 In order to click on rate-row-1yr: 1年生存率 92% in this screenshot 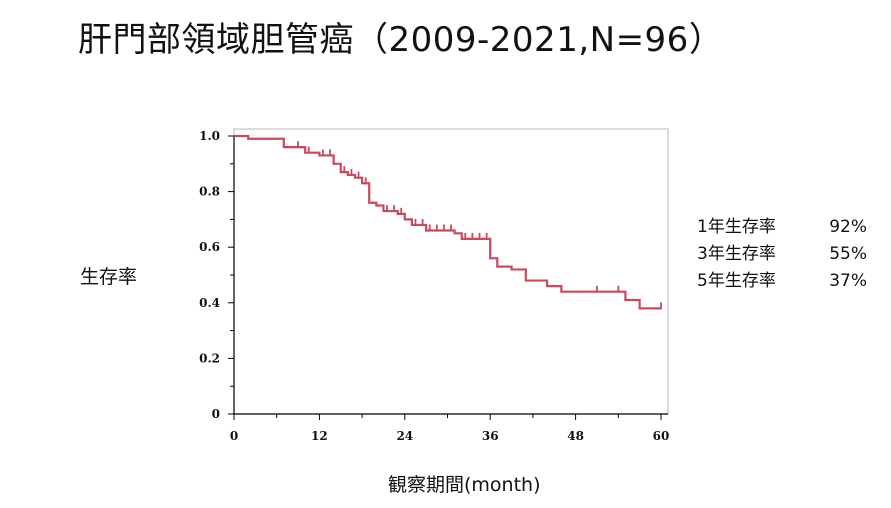, I will do `click(782, 227)`.